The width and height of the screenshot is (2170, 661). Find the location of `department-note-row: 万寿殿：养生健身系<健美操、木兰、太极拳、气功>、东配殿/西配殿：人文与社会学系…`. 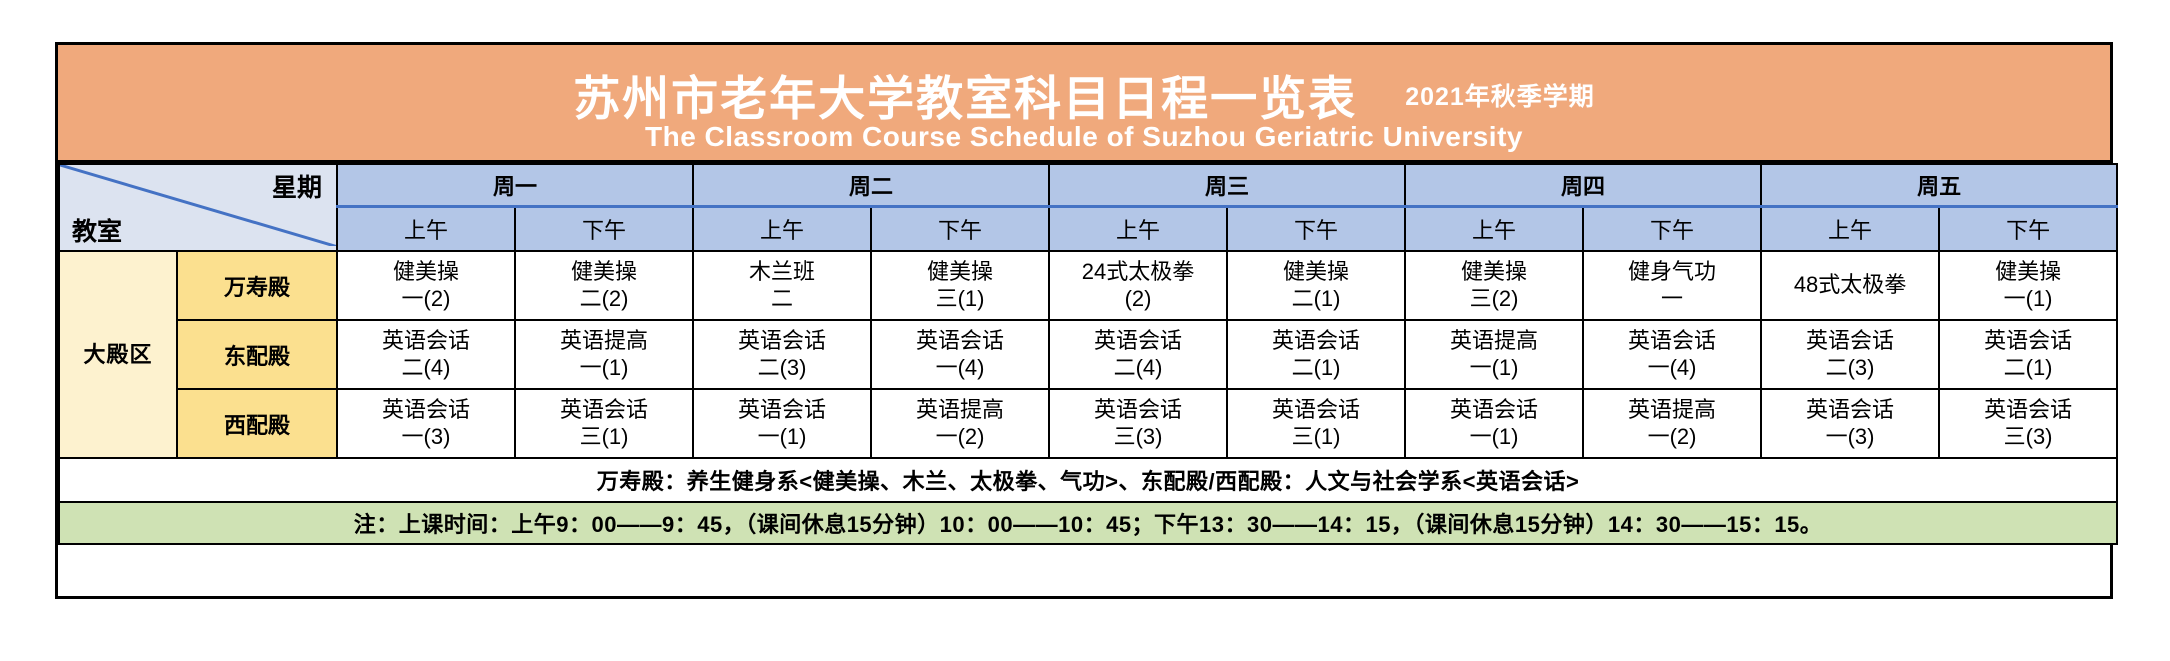

department-note-row: 万寿殿：养生健身系<健美操、木兰、太极拳、气功>、东配殿/西配殿：人文与社会学系… is located at coordinates (1088, 480).